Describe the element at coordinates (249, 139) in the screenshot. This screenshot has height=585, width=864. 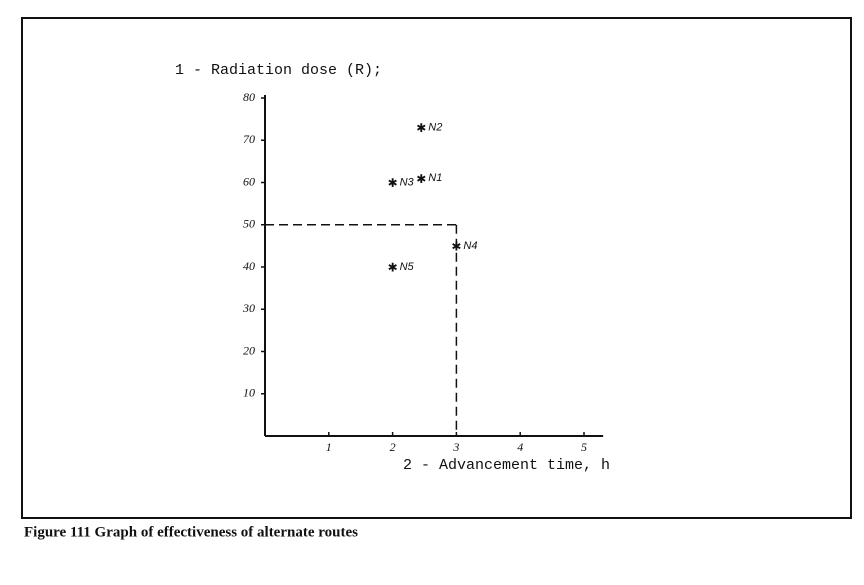
I see `y-tick-label: 70` at that location.